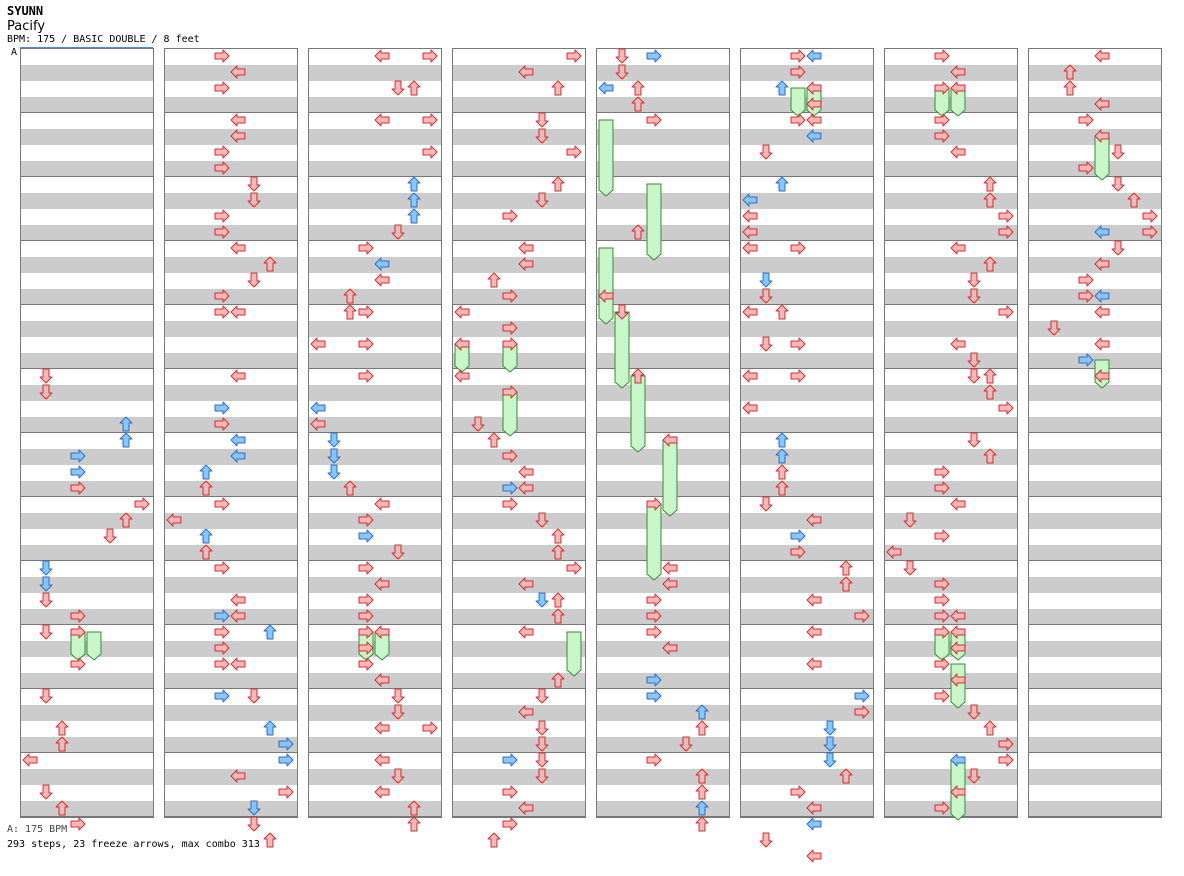  Describe the element at coordinates (26, 26) in the screenshot. I see `song-title: Pacify` at that location.